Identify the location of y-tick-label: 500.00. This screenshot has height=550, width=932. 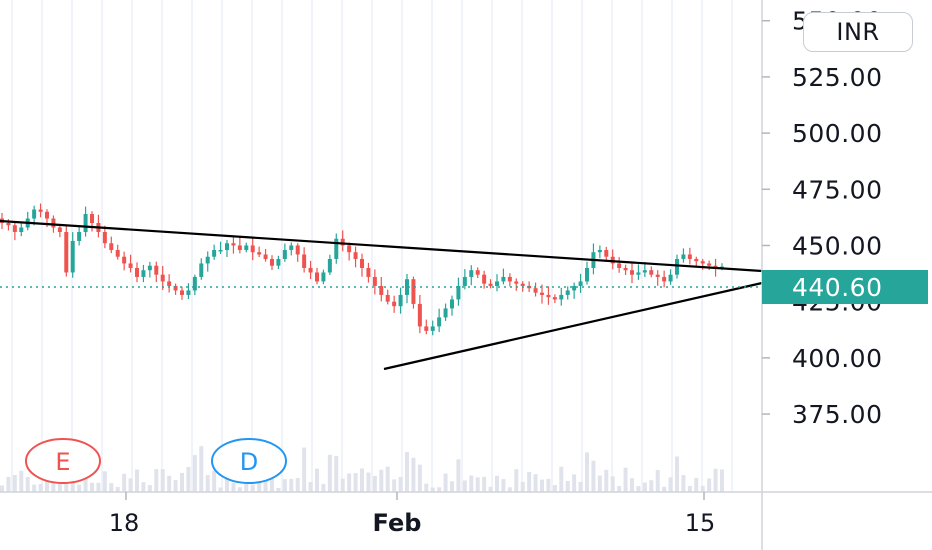
(837, 133).